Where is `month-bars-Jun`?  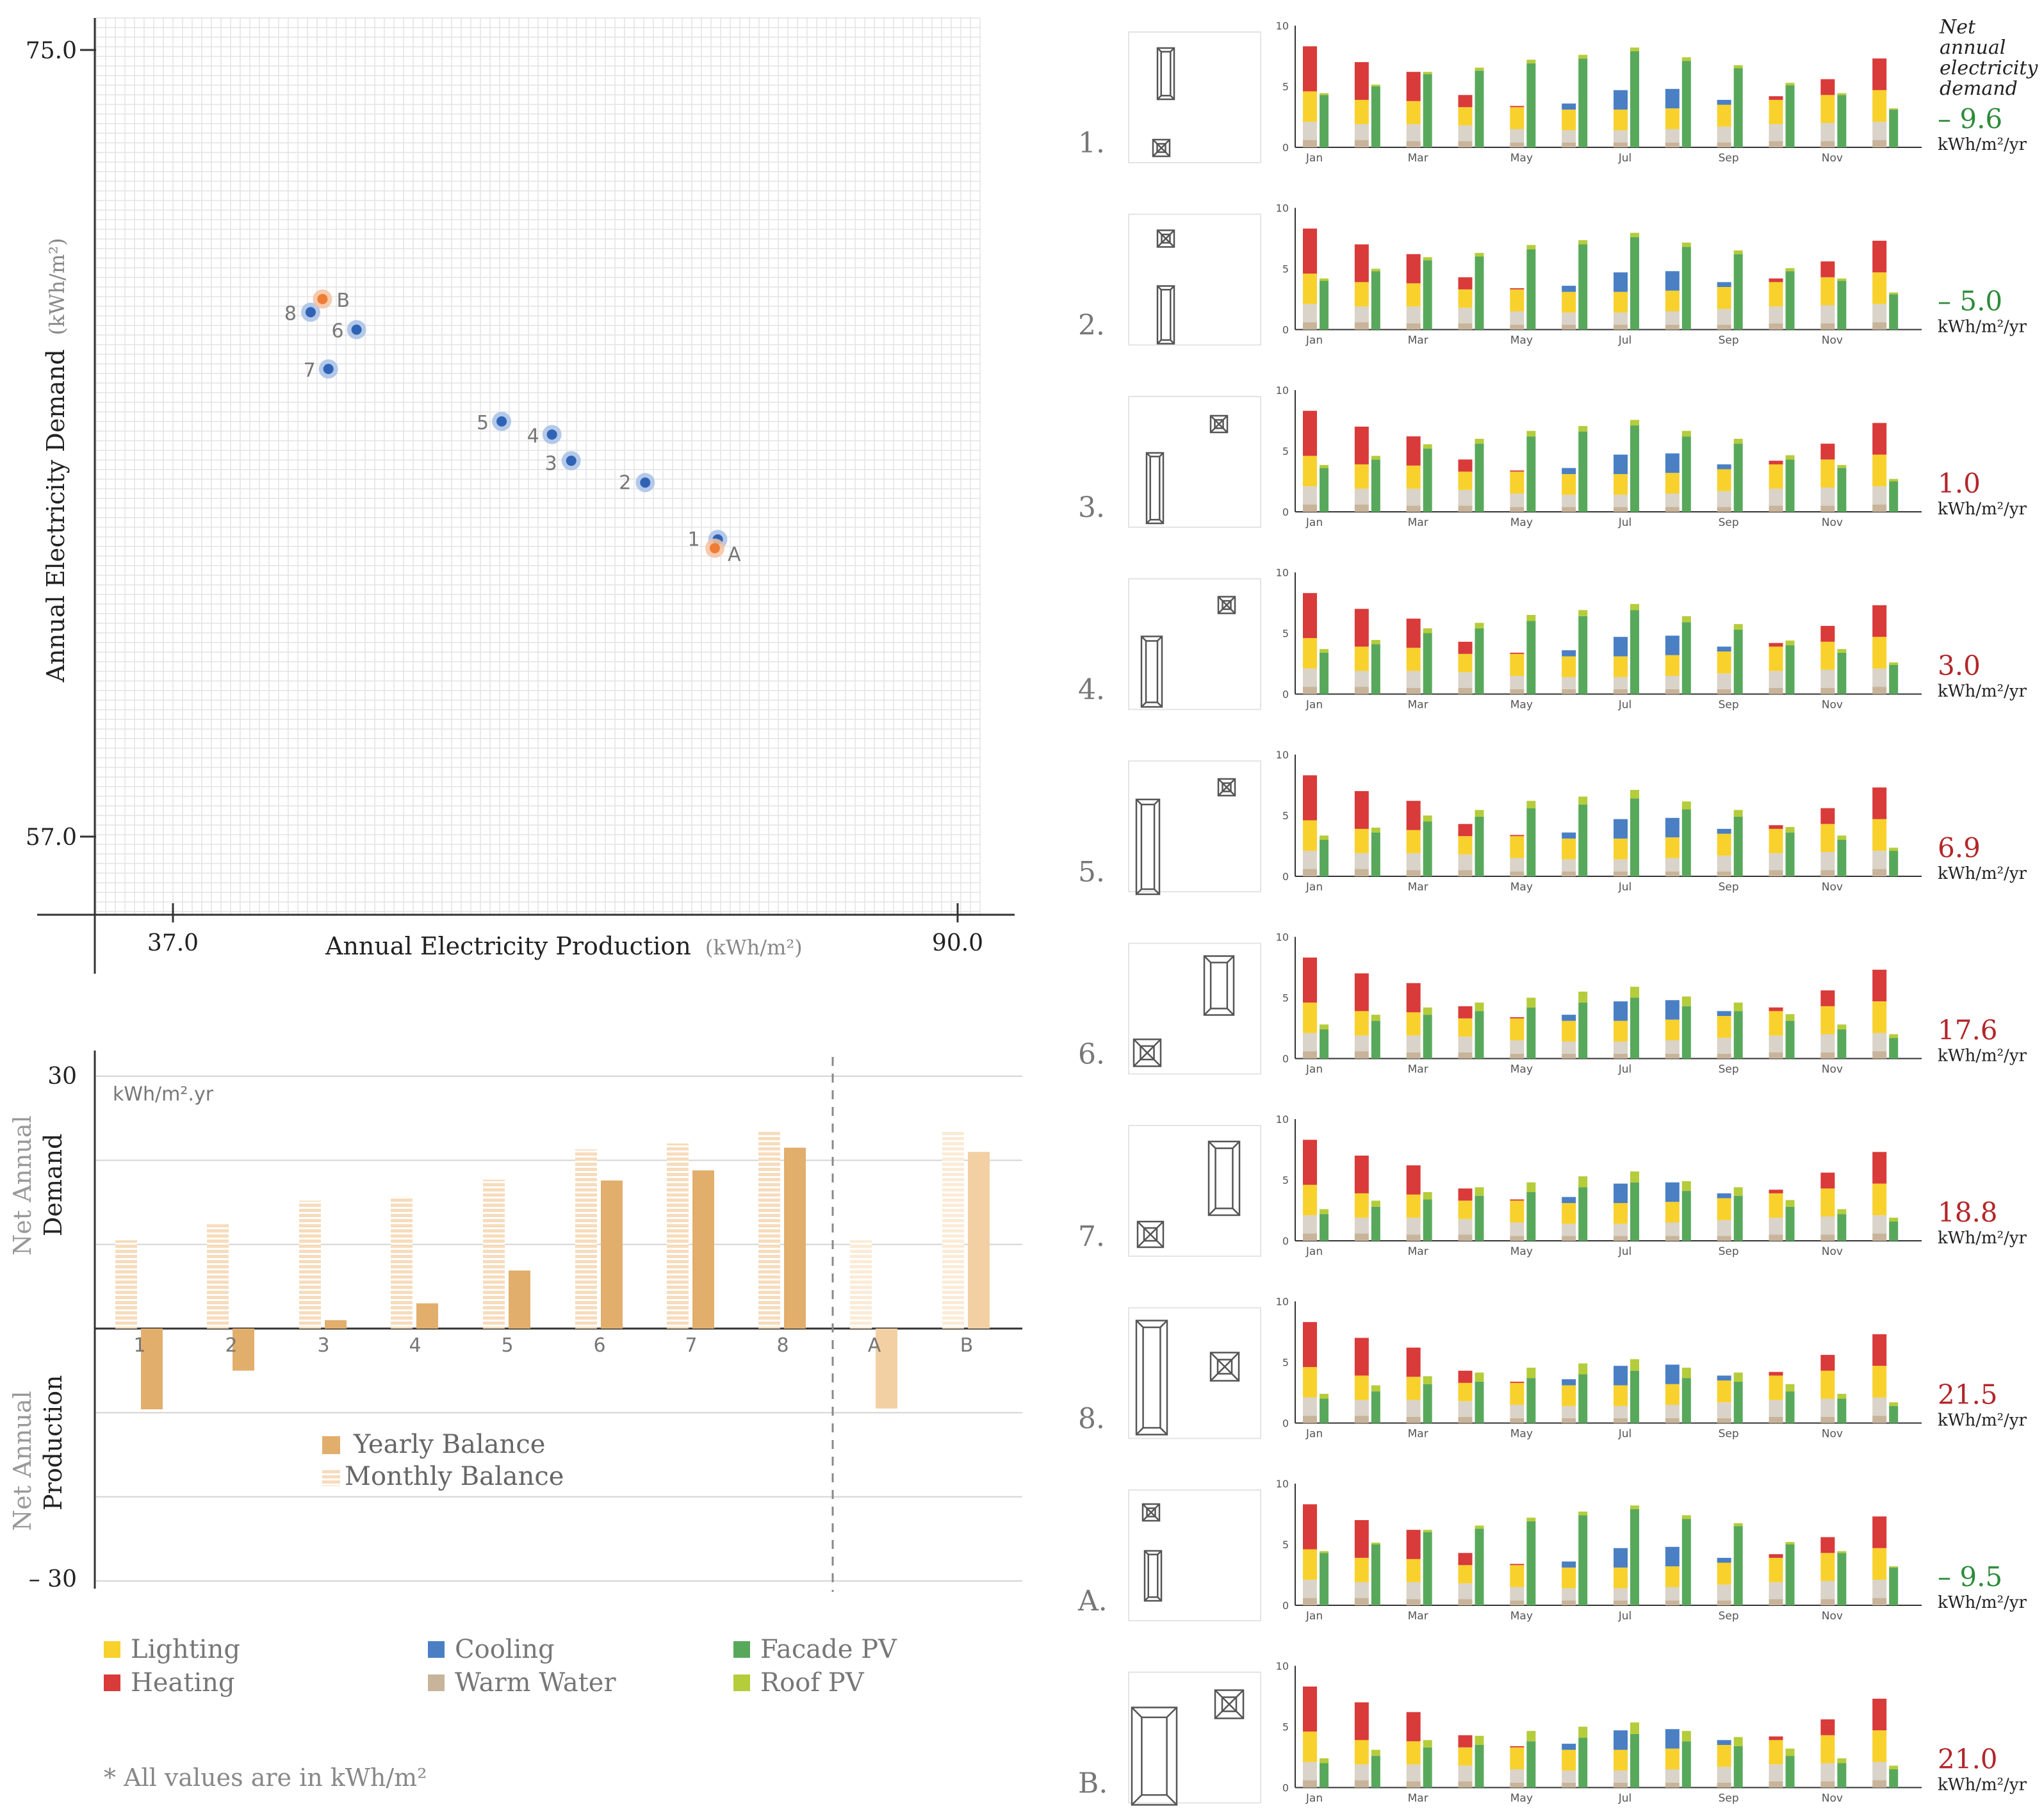
month-bars-Jun is located at coordinates (1575, 469).